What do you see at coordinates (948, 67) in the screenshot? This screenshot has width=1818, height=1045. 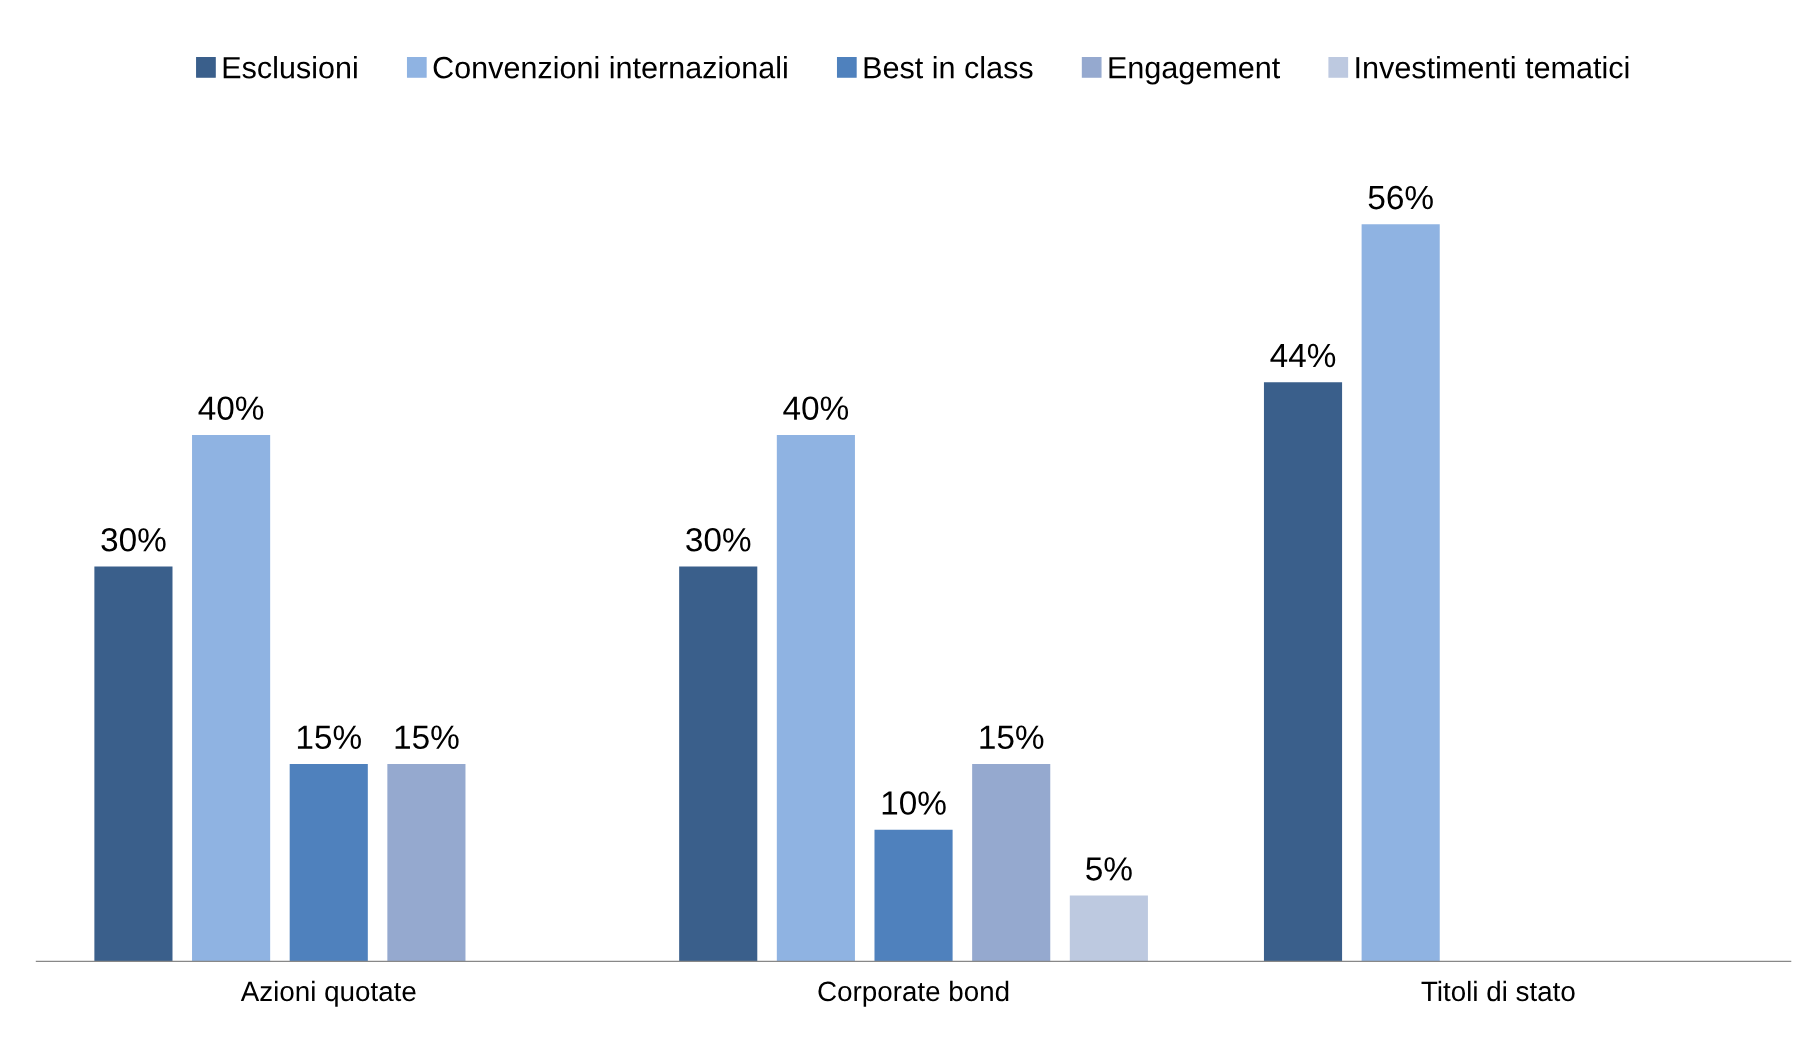 I see `legend-label: Best in class` at bounding box center [948, 67].